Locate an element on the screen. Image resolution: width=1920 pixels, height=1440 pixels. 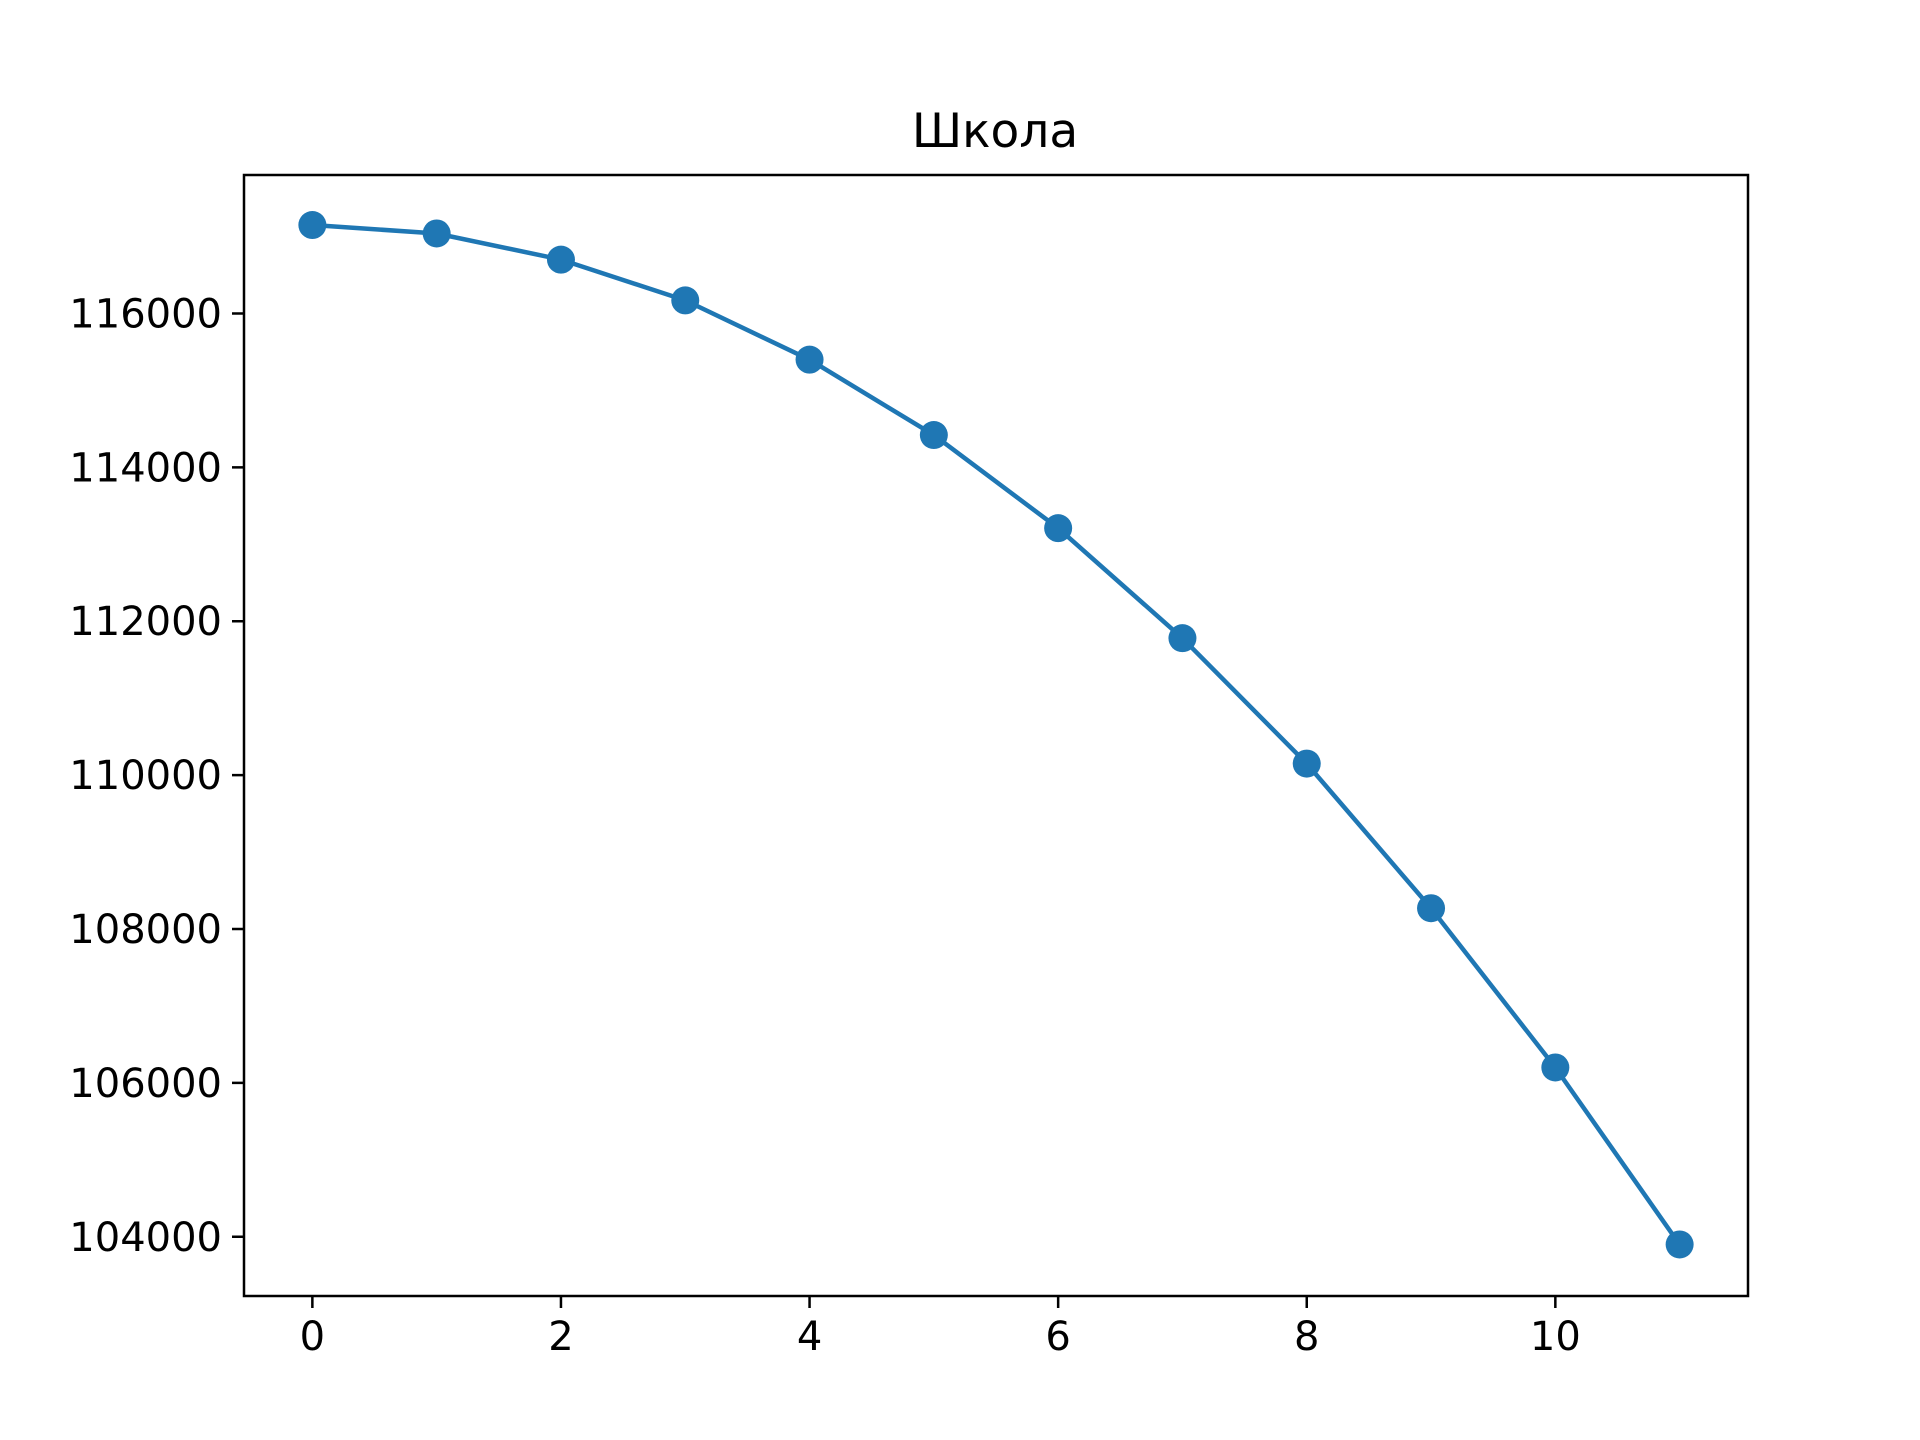
y-tick-label: 112000 is located at coordinates (145, 622).